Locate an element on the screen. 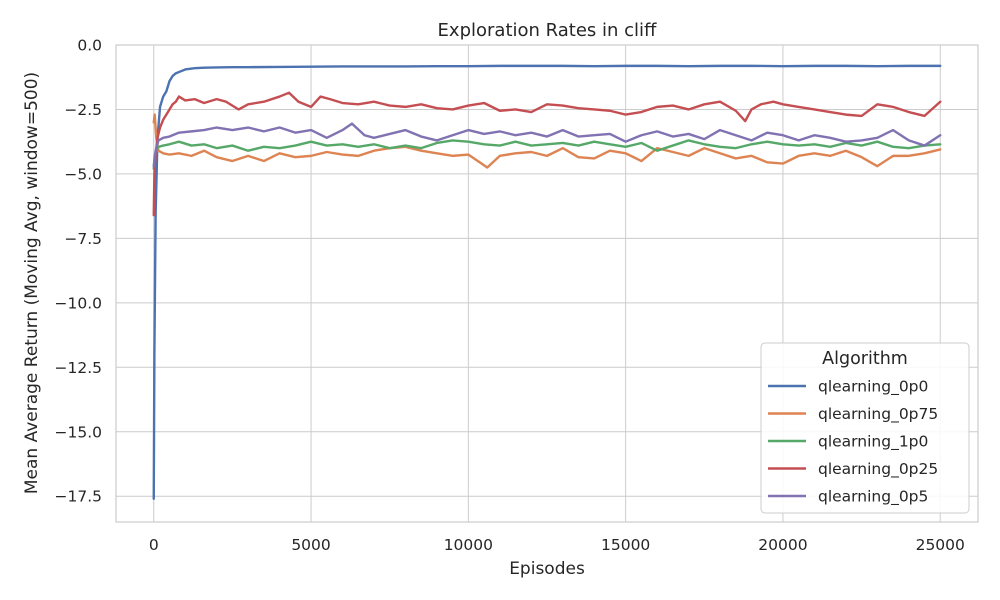  legend-box is located at coordinates (865, 428).